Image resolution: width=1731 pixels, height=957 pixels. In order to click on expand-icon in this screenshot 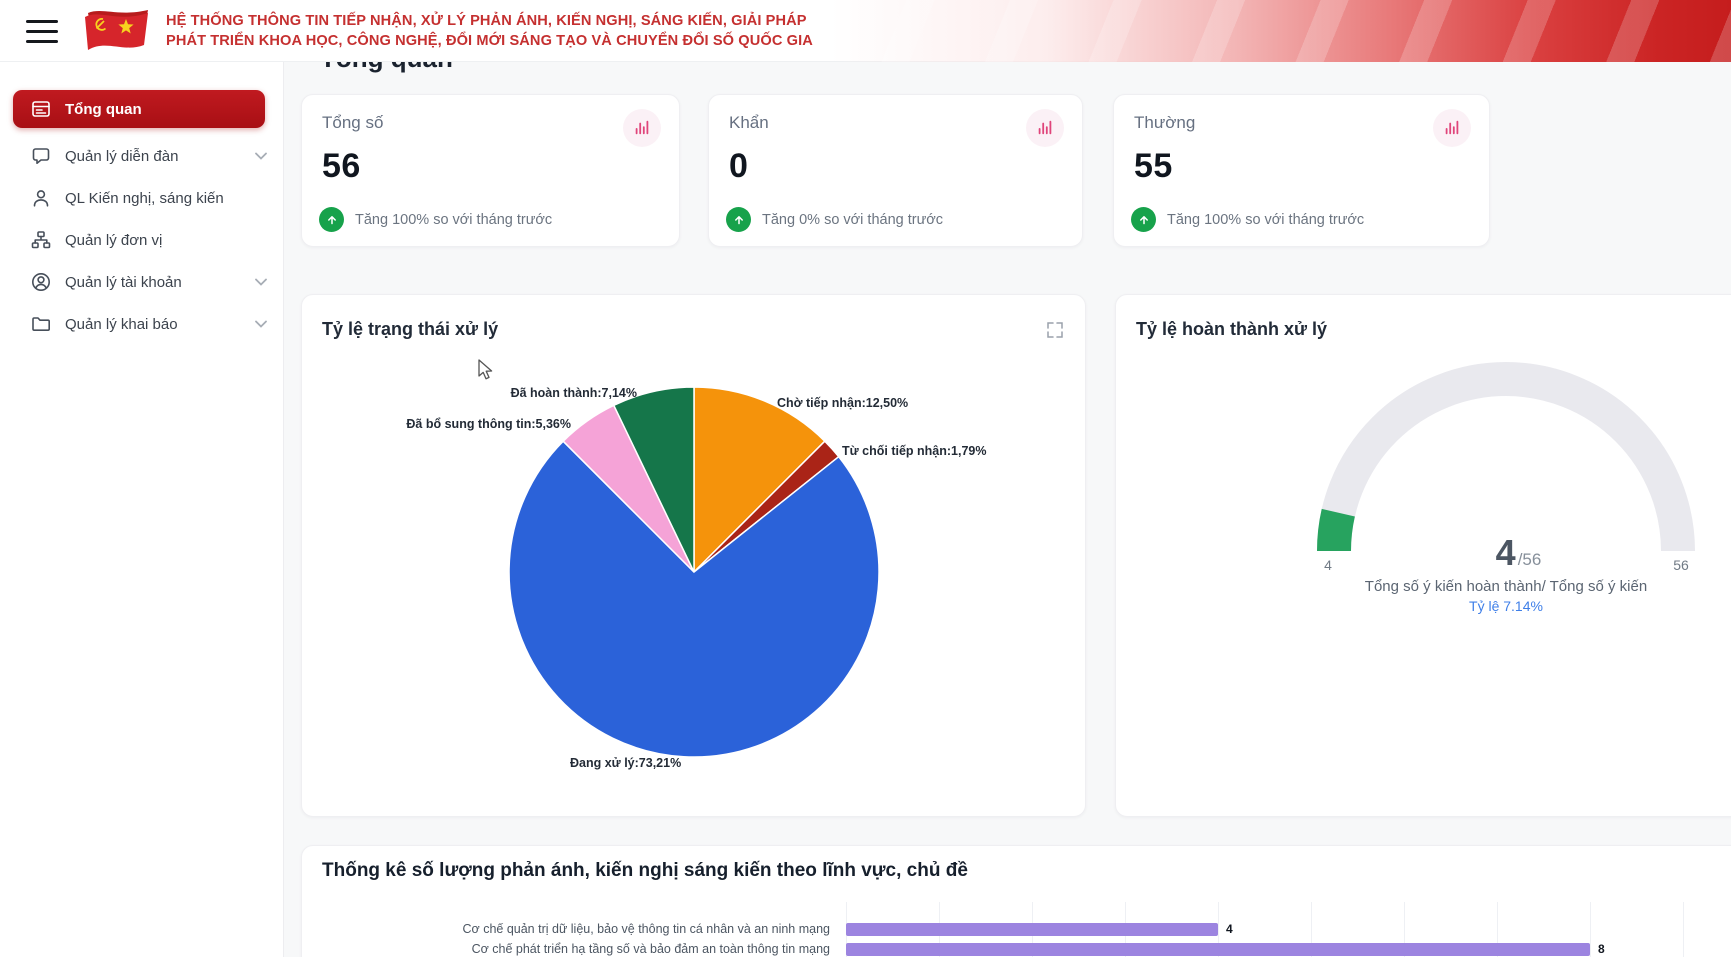, I will do `click(1055, 330)`.